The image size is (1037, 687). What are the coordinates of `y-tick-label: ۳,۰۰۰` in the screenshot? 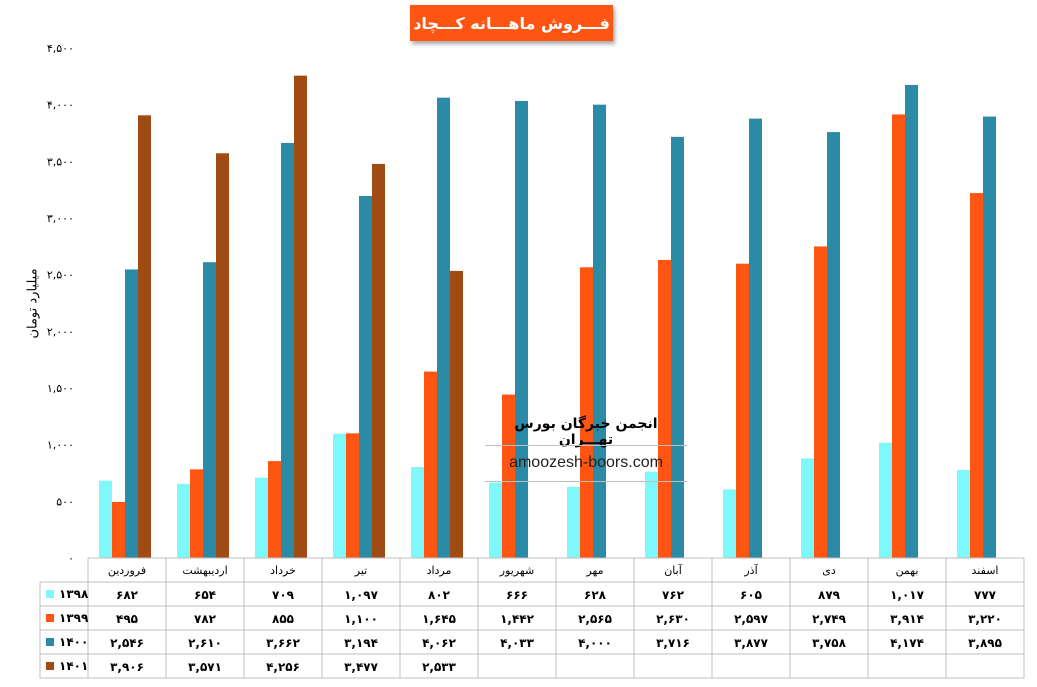 It's located at (60, 218).